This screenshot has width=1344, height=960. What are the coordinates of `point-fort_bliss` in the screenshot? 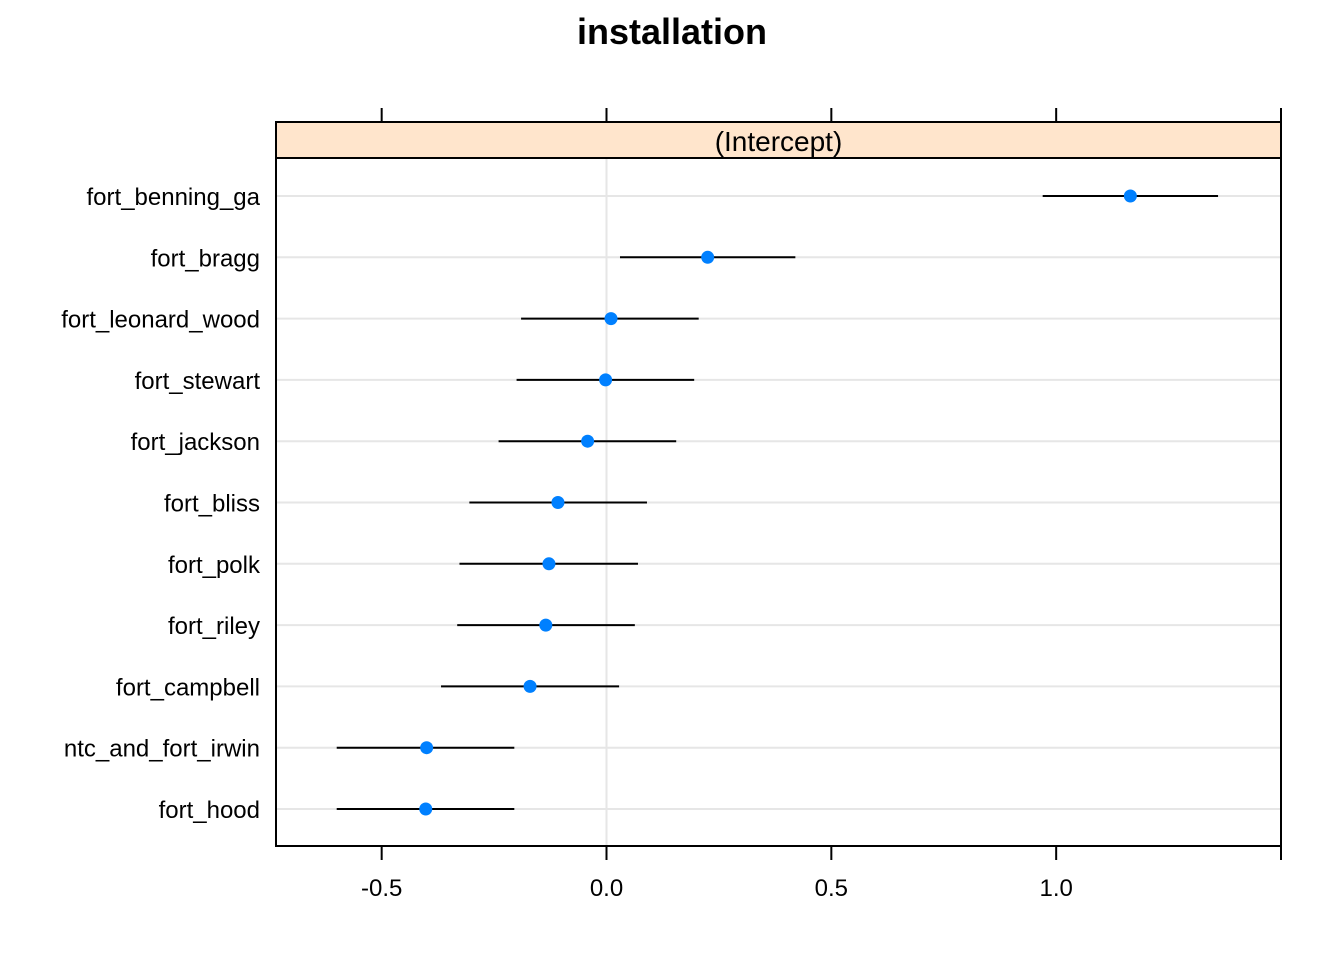 It's located at (558, 502).